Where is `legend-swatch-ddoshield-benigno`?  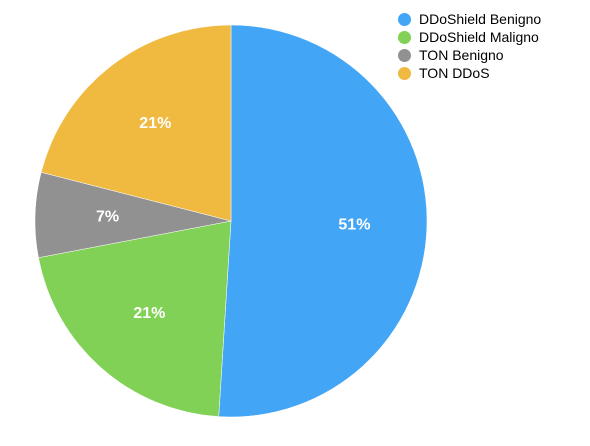 legend-swatch-ddoshield-benigno is located at coordinates (404, 19).